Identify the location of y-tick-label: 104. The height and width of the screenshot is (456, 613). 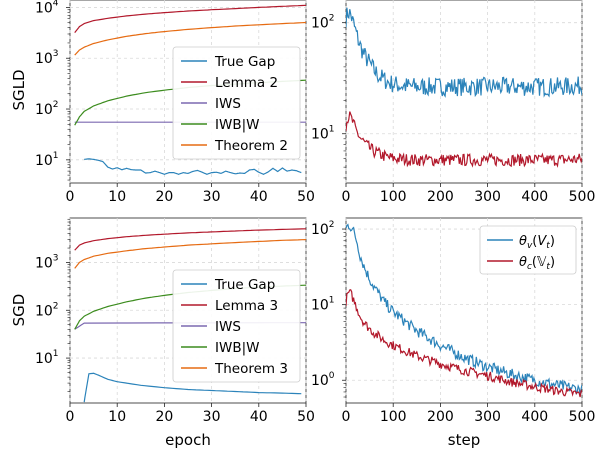
(47, 8).